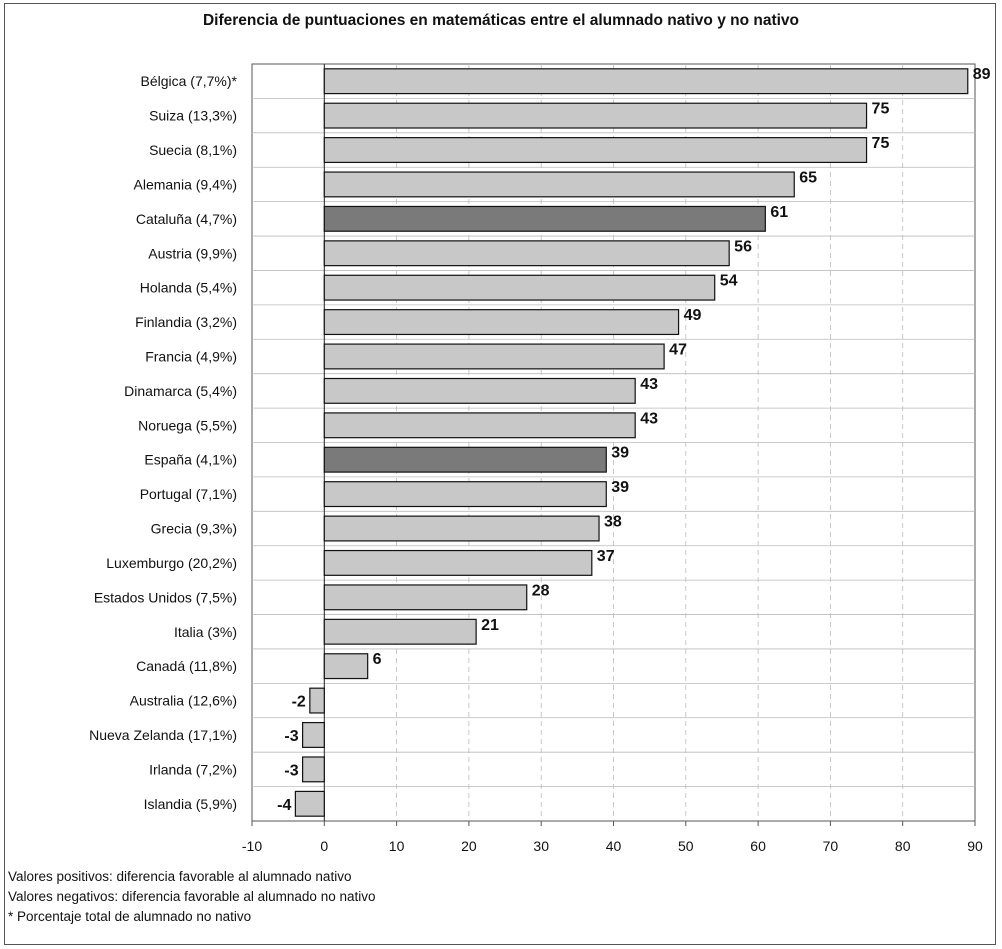 The image size is (1002, 949). I want to click on value-label: 37, so click(606, 556).